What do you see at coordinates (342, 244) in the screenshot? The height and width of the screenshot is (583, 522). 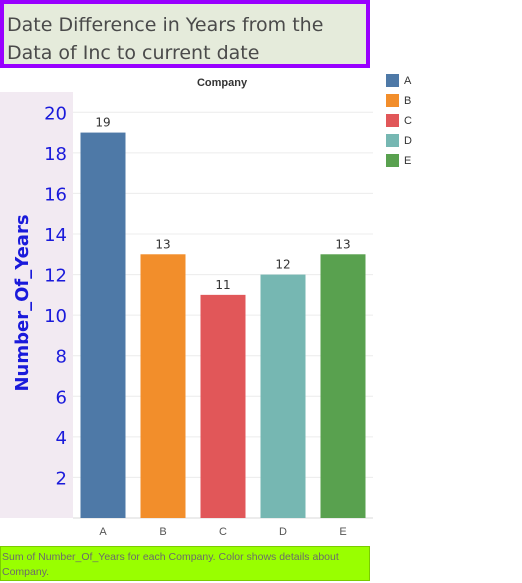 I see `data-label-e: 13` at bounding box center [342, 244].